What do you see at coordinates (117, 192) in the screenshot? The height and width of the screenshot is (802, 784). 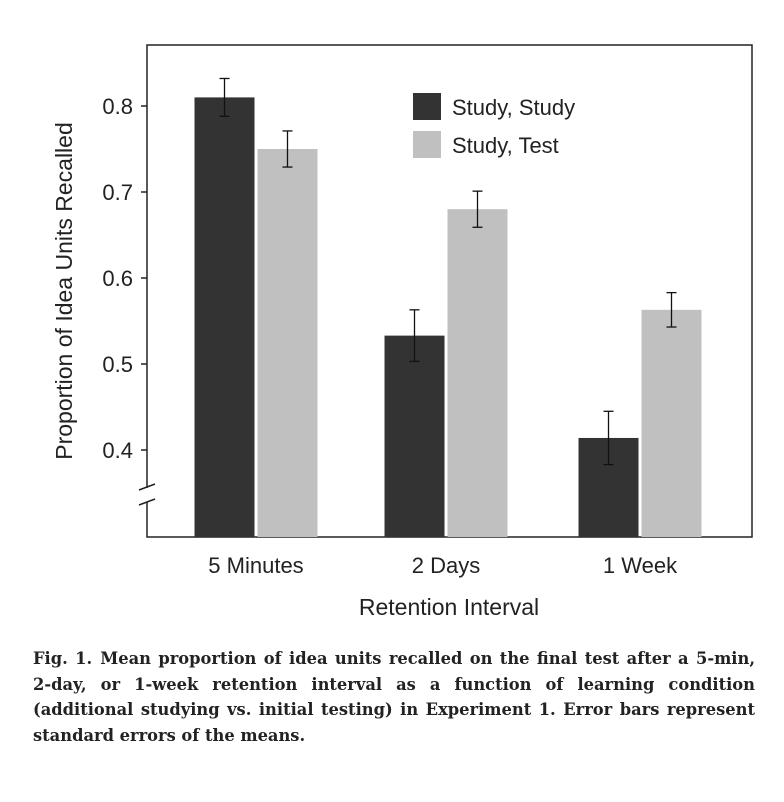 I see `y-tick-label: 0.7` at bounding box center [117, 192].